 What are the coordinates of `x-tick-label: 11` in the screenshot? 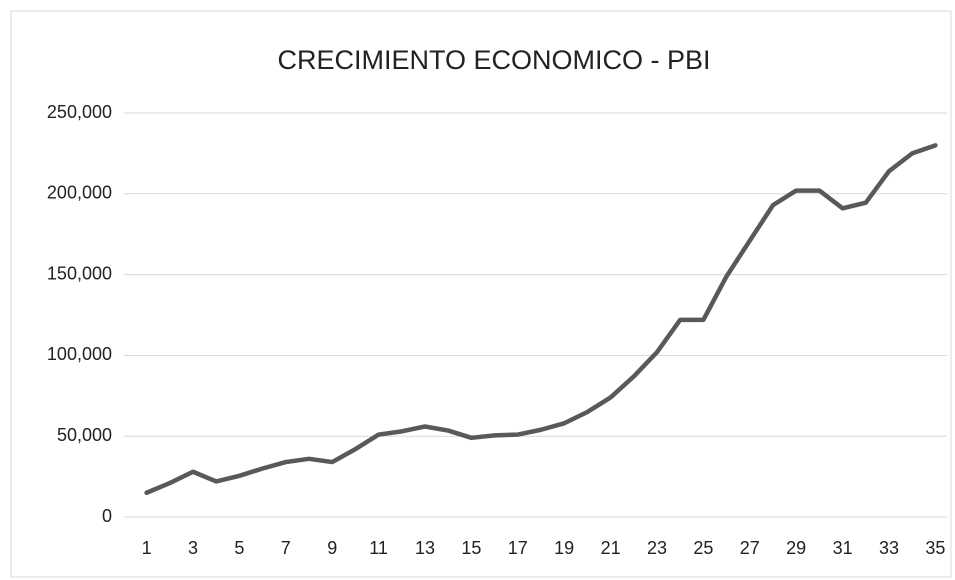 It's located at (378, 548).